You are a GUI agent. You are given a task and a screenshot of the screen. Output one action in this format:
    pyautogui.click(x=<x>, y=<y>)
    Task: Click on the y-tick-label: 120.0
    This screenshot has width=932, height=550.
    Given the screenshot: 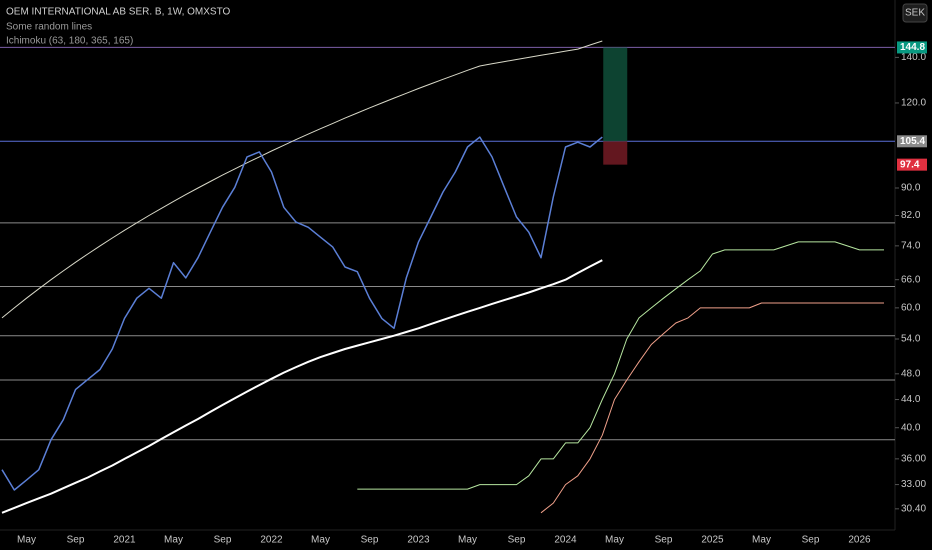 What is the action you would take?
    pyautogui.click(x=913, y=103)
    